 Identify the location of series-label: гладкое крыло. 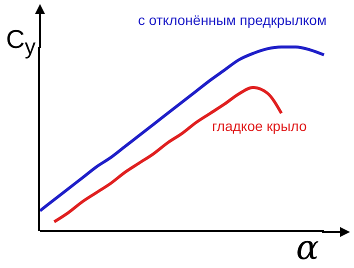
(259, 126).